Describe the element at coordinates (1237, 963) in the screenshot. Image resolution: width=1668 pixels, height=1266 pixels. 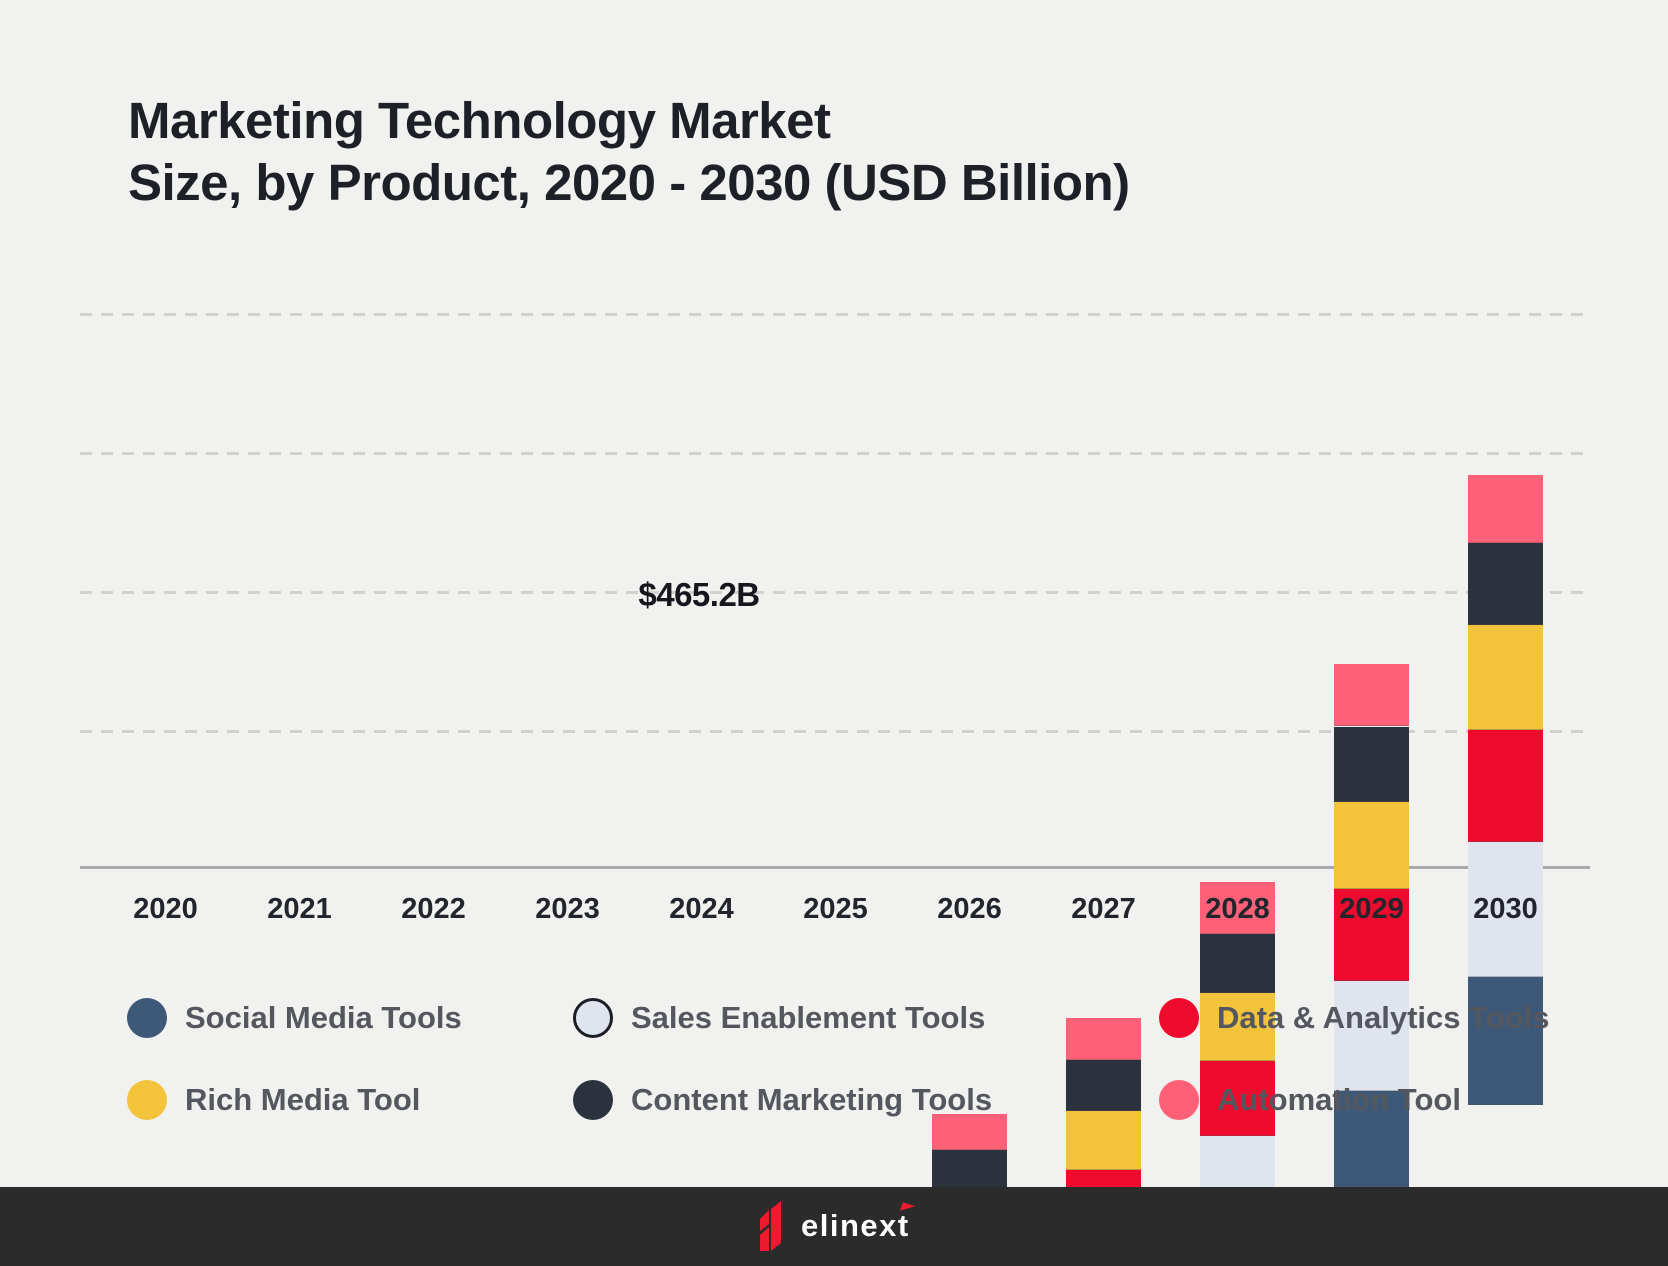
I see `bar-segment-2028-content-marketing-tools` at that location.